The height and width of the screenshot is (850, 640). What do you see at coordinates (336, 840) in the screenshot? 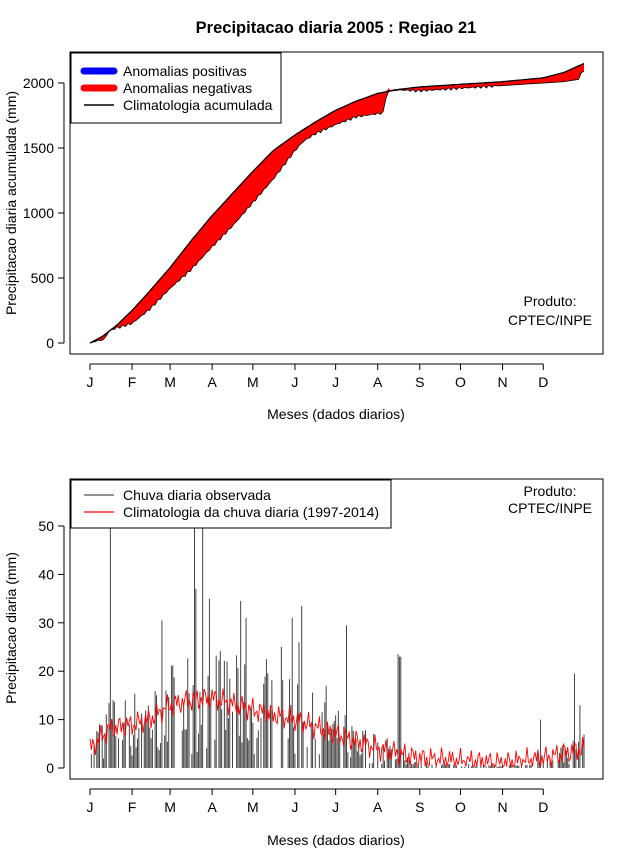
I see `daily-x-label: Meses (dados diarios)` at bounding box center [336, 840].